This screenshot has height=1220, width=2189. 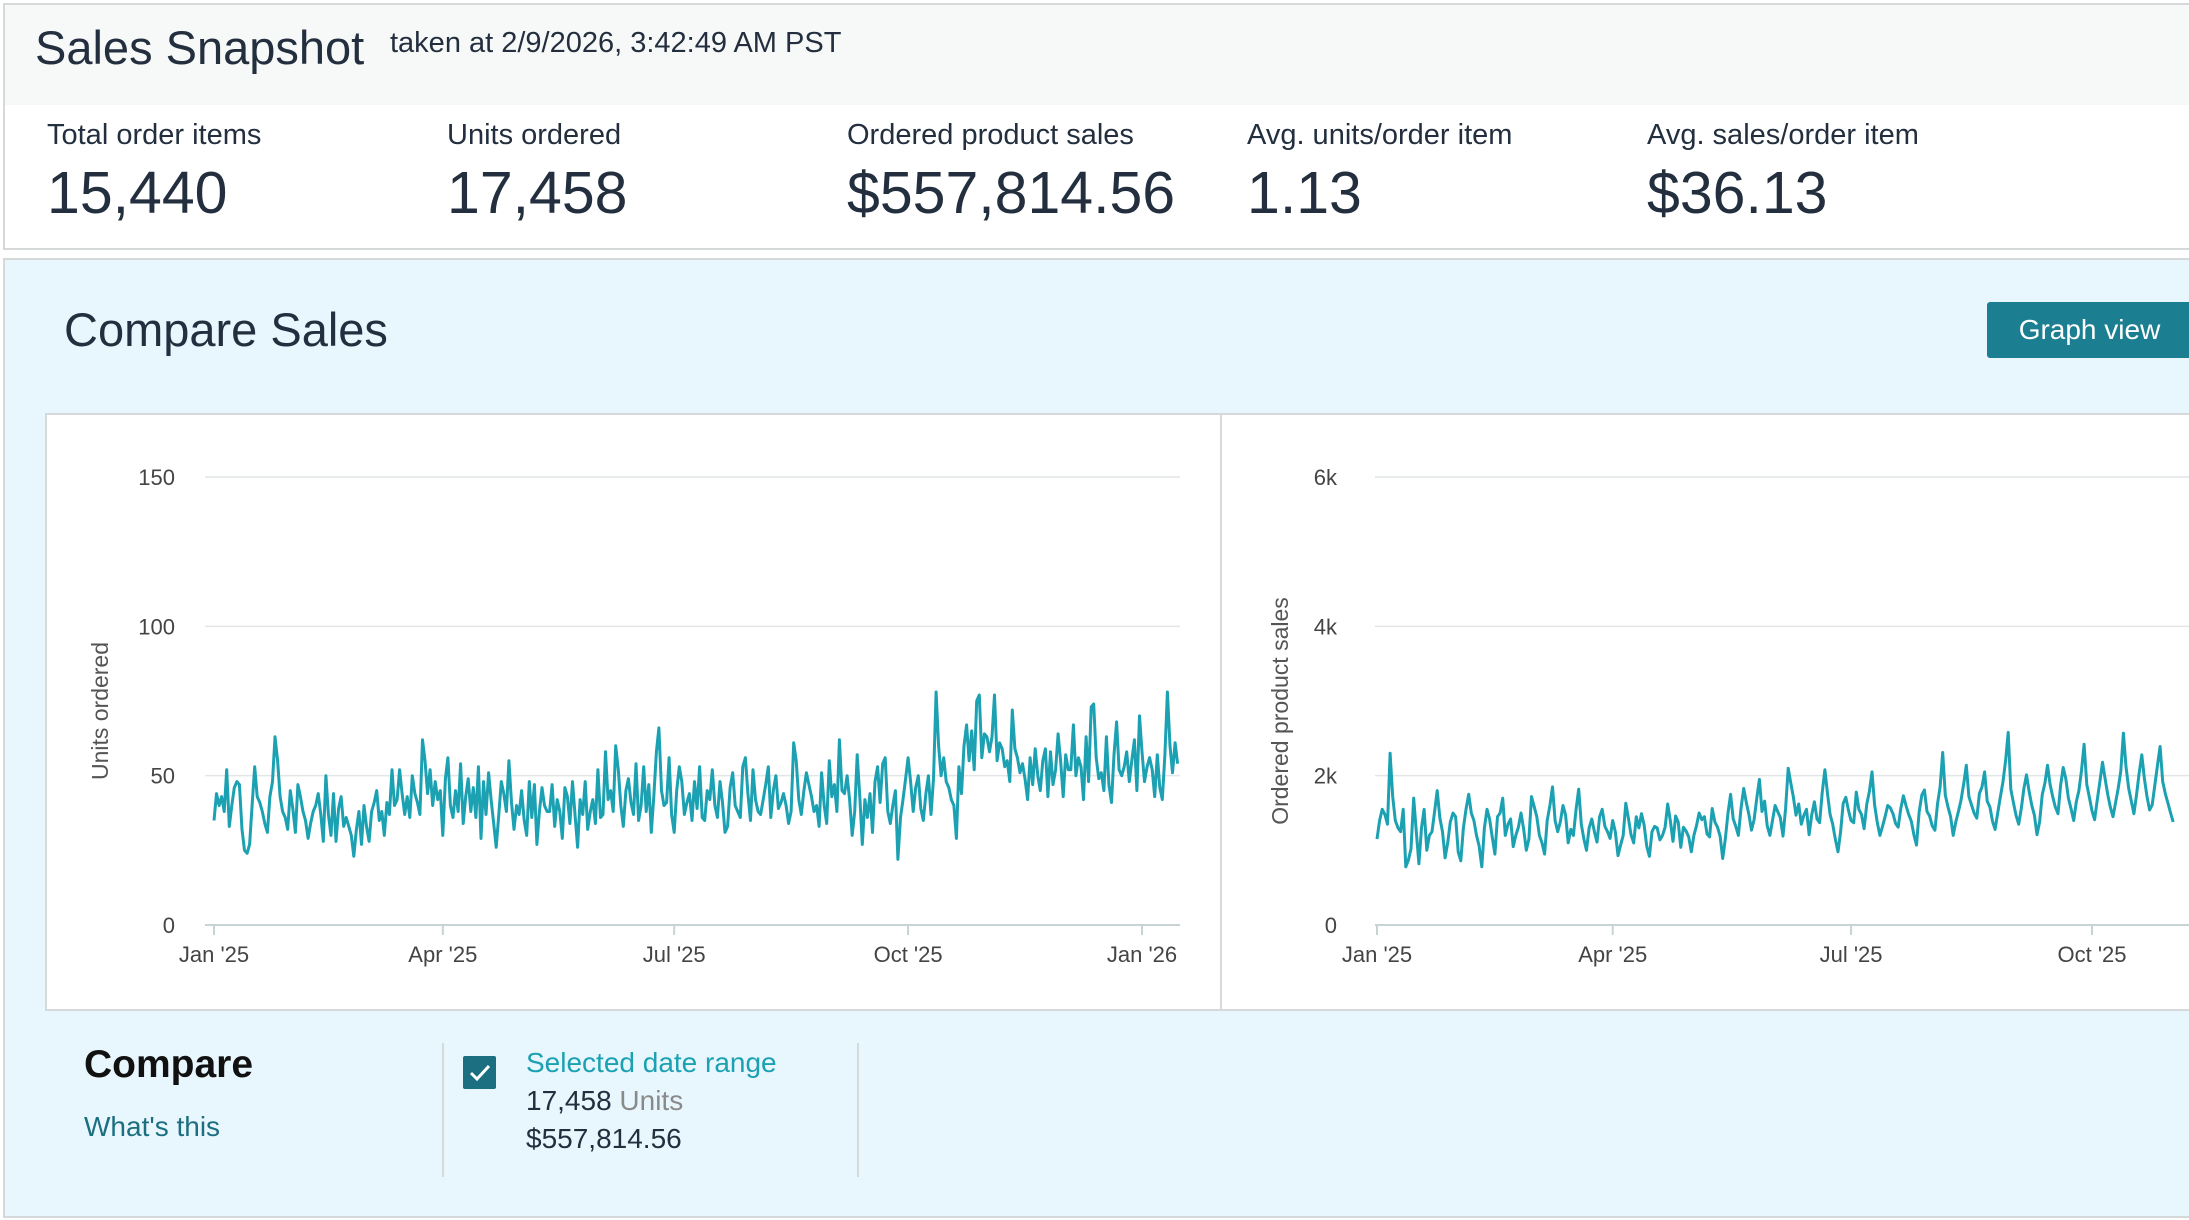 What do you see at coordinates (156, 626) in the screenshot?
I see `y-tick-label: 100` at bounding box center [156, 626].